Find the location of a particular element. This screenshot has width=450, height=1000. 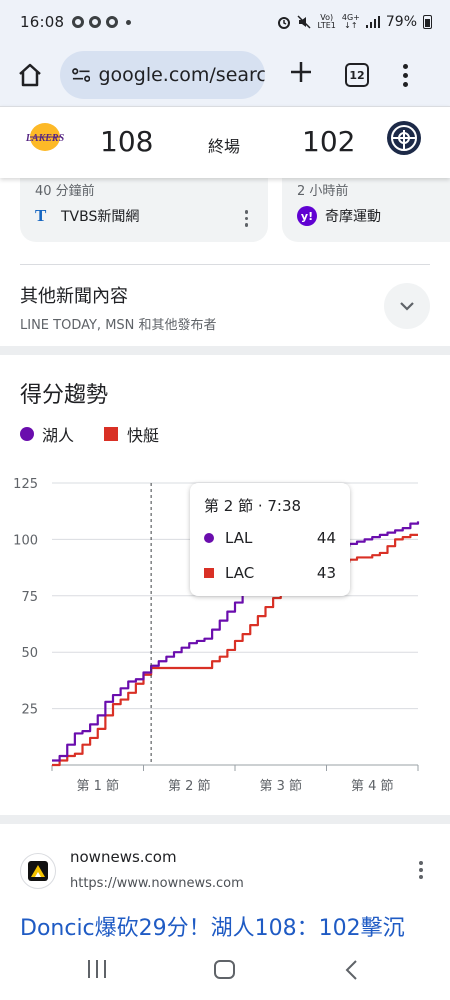

site-settings-icon is located at coordinates (81, 75).